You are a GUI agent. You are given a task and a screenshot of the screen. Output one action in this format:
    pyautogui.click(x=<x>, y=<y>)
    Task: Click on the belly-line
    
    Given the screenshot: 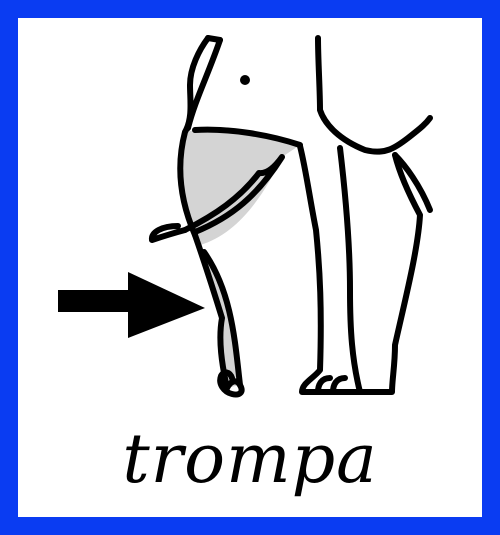 What is the action you would take?
    pyautogui.click(x=412, y=182)
    